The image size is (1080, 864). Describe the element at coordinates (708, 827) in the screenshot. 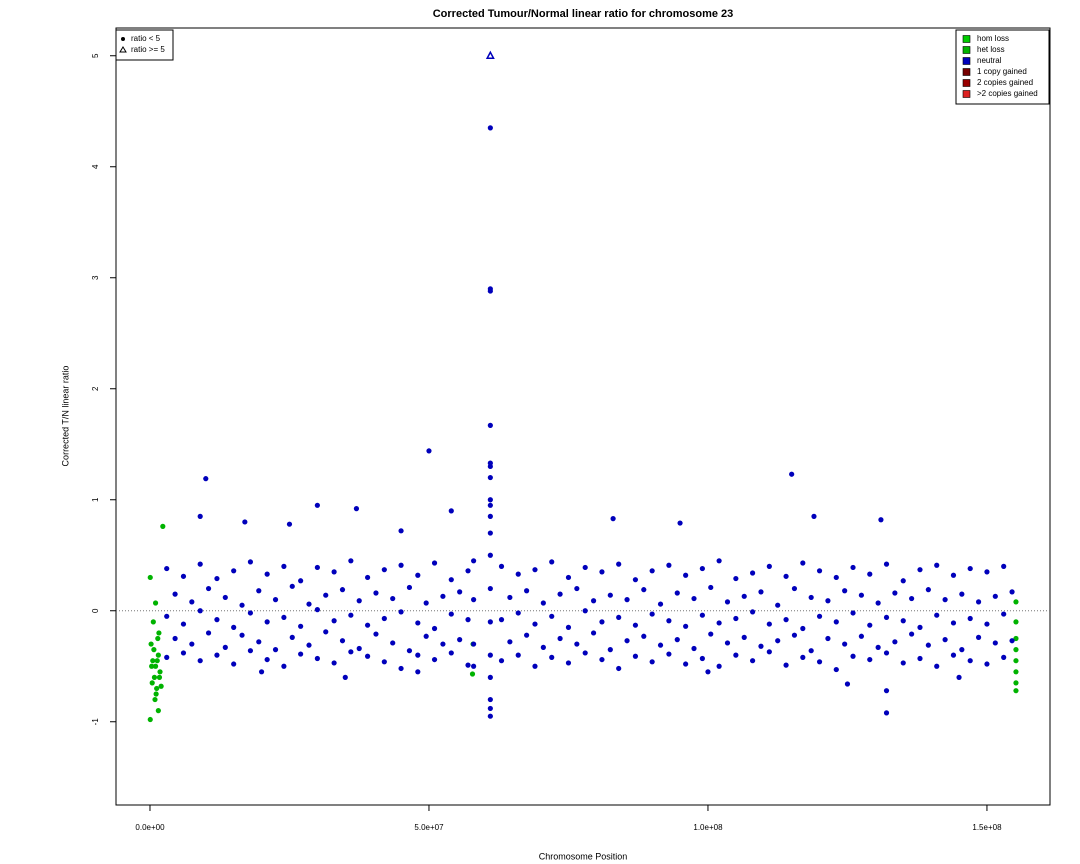

I see `x-tick-label: 1.0e+08` at that location.